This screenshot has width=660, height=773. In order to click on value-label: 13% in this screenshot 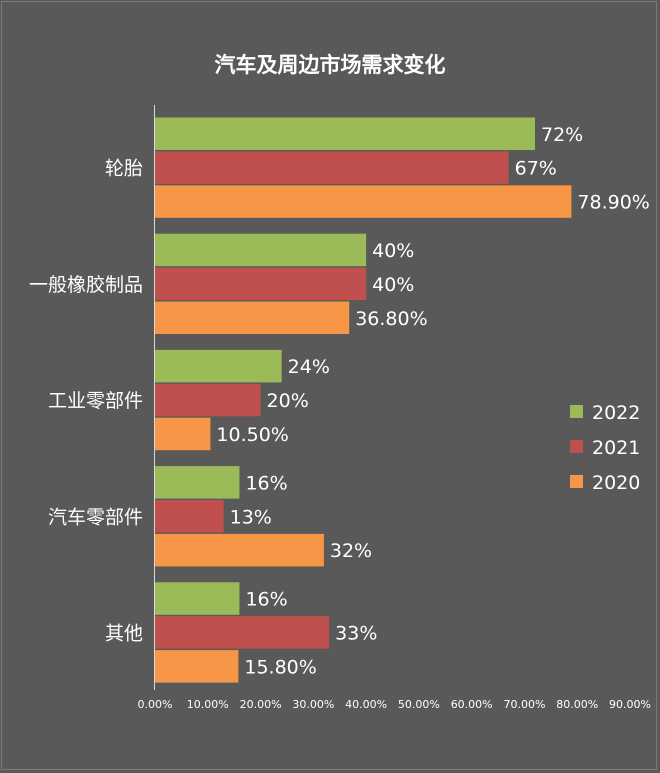, I will do `click(251, 517)`.